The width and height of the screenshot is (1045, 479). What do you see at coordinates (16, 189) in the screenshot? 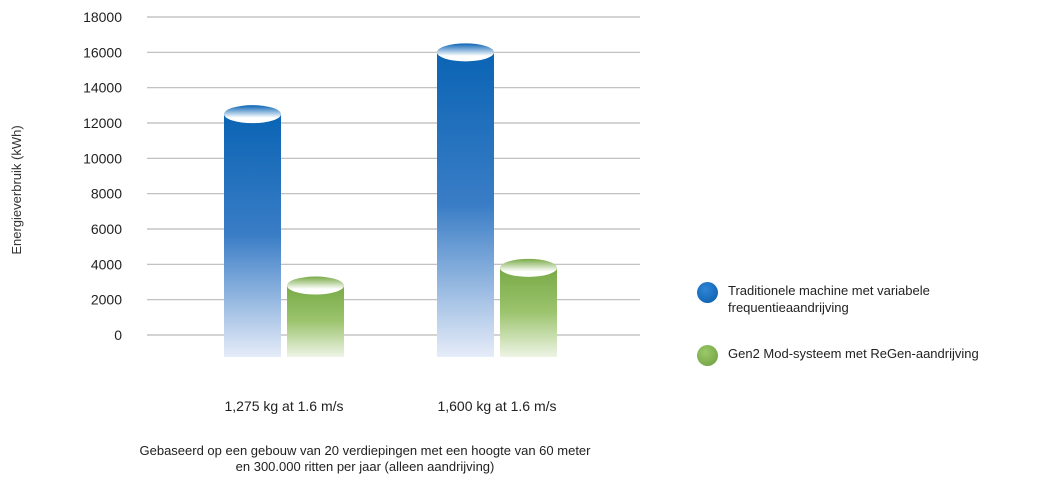
I see `y-axis-label: Energieverbruik (kWh)` at bounding box center [16, 189].